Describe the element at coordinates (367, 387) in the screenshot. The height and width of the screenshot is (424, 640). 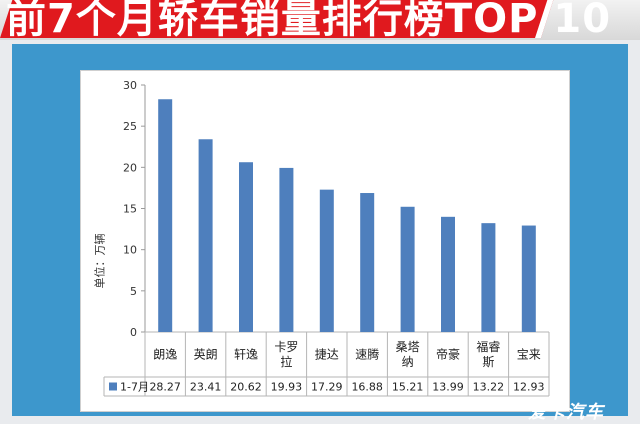
I see `data-value-cell: 16.88` at that location.